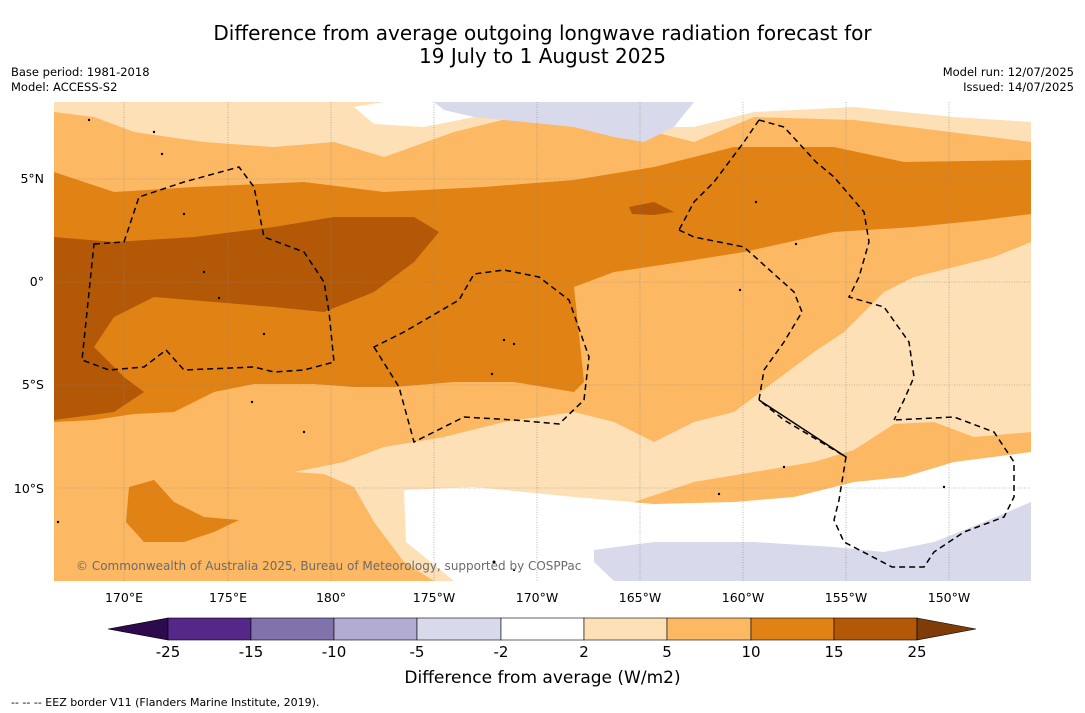 The image size is (1085, 713). What do you see at coordinates (182, 511) in the screenshot?
I see `band-10-15-sw` at bounding box center [182, 511].